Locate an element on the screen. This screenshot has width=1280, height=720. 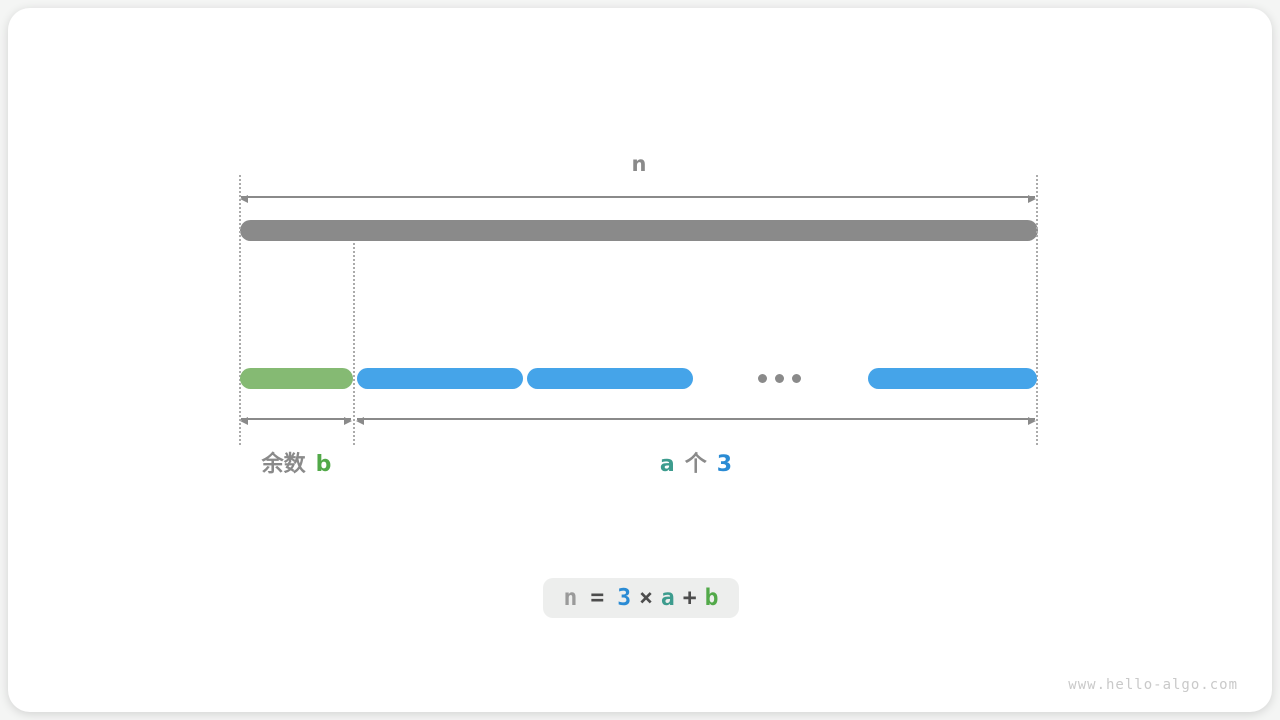
ellipsis-icon is located at coordinates (779, 378).